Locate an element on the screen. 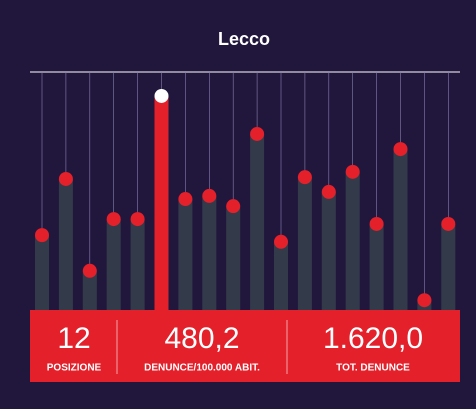  chart-title: Lecco is located at coordinates (244, 39).